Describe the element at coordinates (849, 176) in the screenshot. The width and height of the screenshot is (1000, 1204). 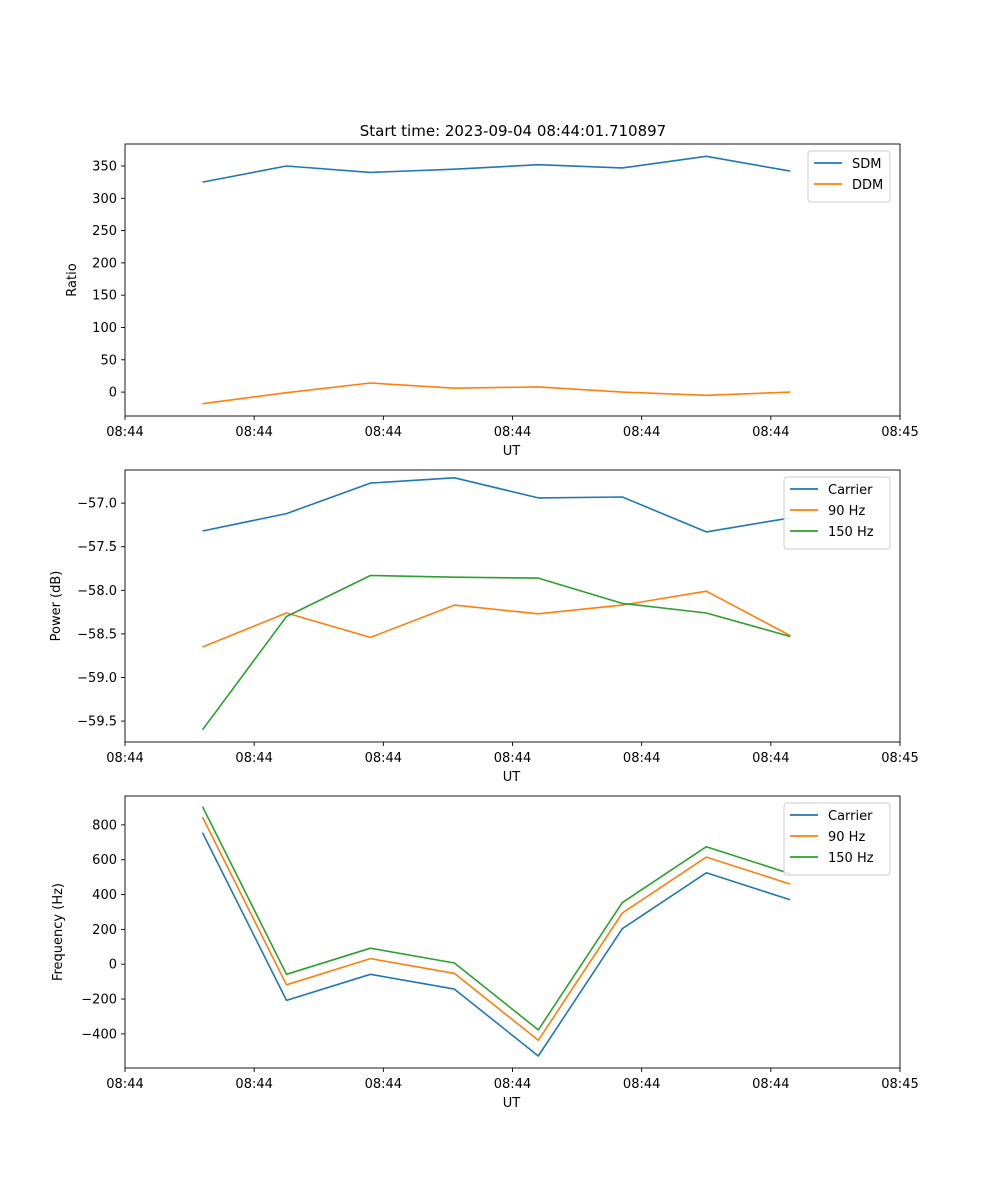
I see `legend: SDM DDM` at that location.